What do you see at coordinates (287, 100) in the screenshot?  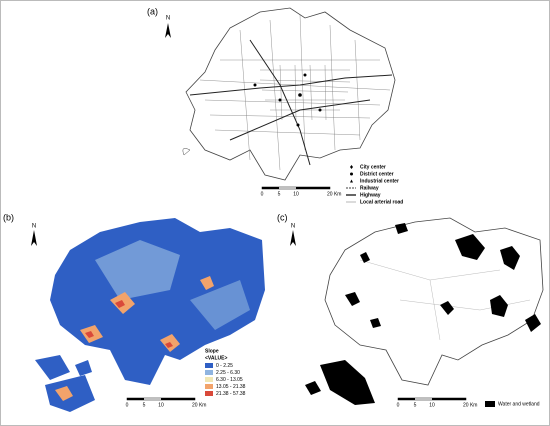 I see `center-points` at bounding box center [287, 100].